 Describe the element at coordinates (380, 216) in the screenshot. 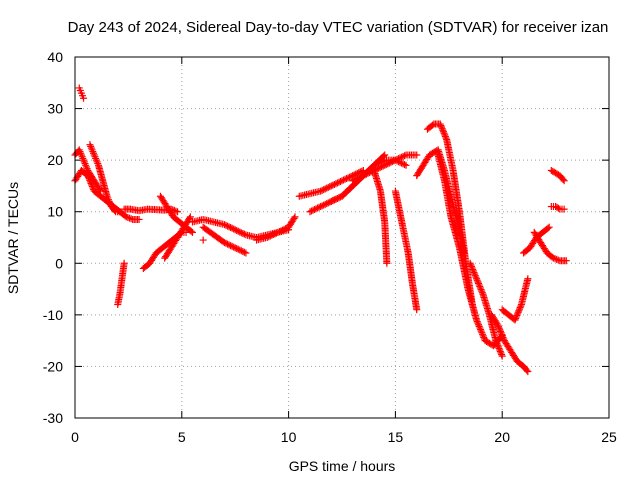

I see `series-s17` at that location.